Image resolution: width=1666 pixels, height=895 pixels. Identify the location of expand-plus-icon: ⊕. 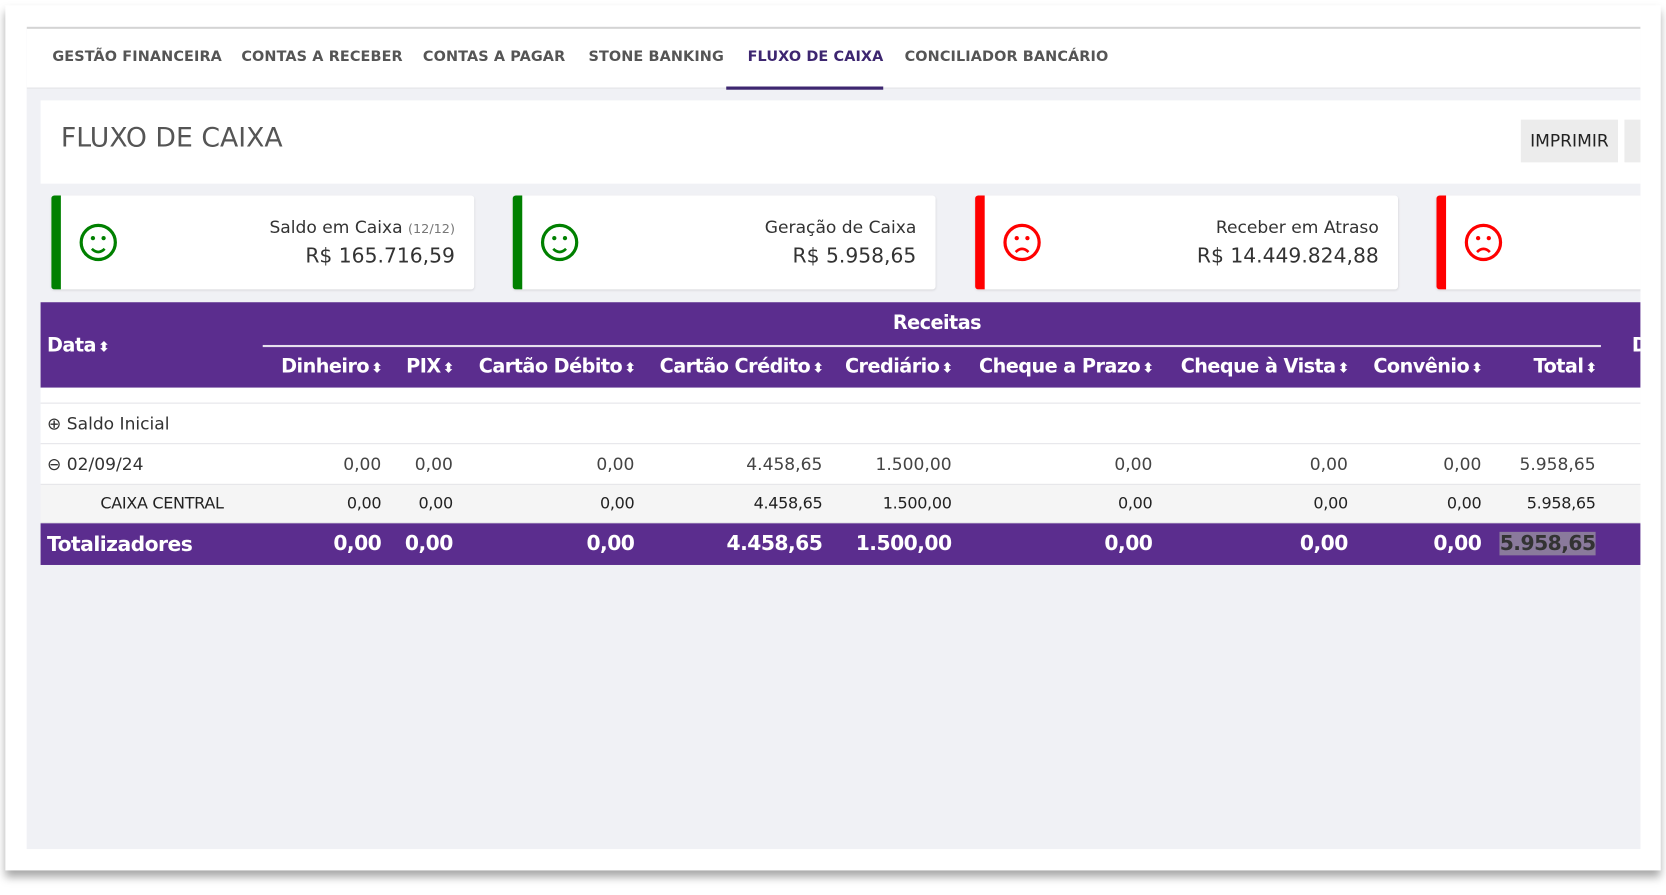
(54, 423).